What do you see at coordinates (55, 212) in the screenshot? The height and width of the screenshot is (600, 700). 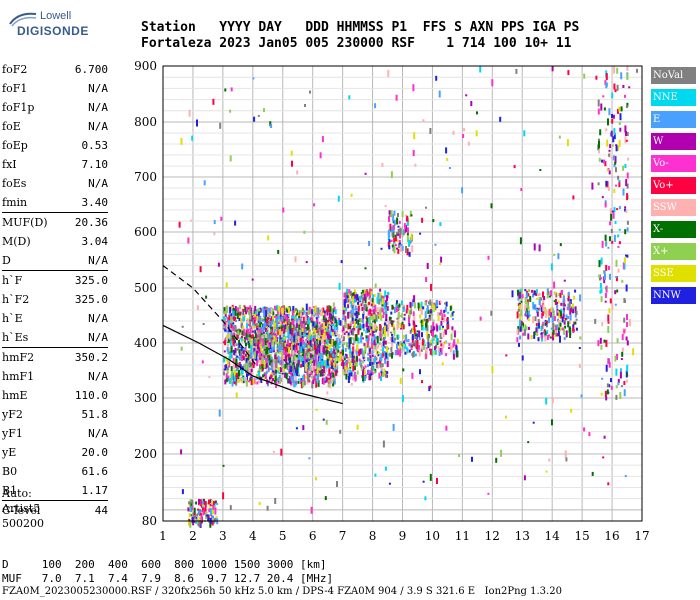 I see `param-separator` at bounding box center [55, 212].